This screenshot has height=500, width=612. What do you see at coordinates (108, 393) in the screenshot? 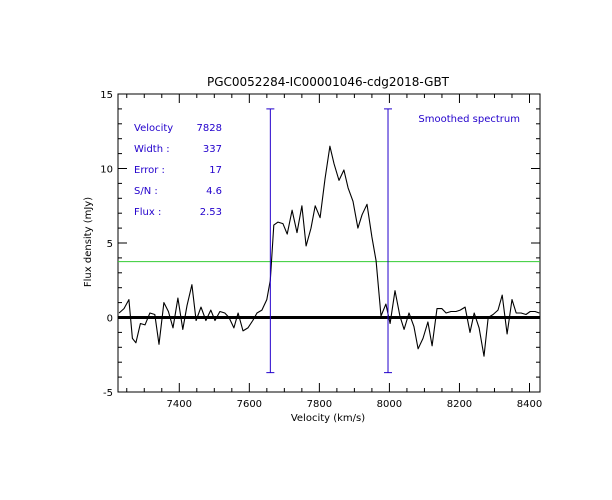
I see `y-tick-label: -5` at bounding box center [108, 393].